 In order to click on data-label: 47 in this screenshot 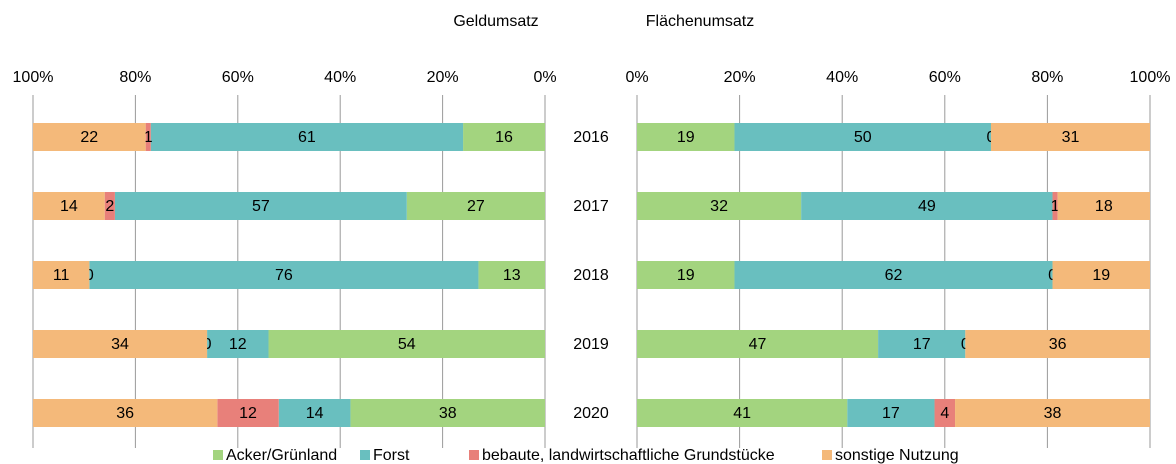, I will do `click(758, 344)`.